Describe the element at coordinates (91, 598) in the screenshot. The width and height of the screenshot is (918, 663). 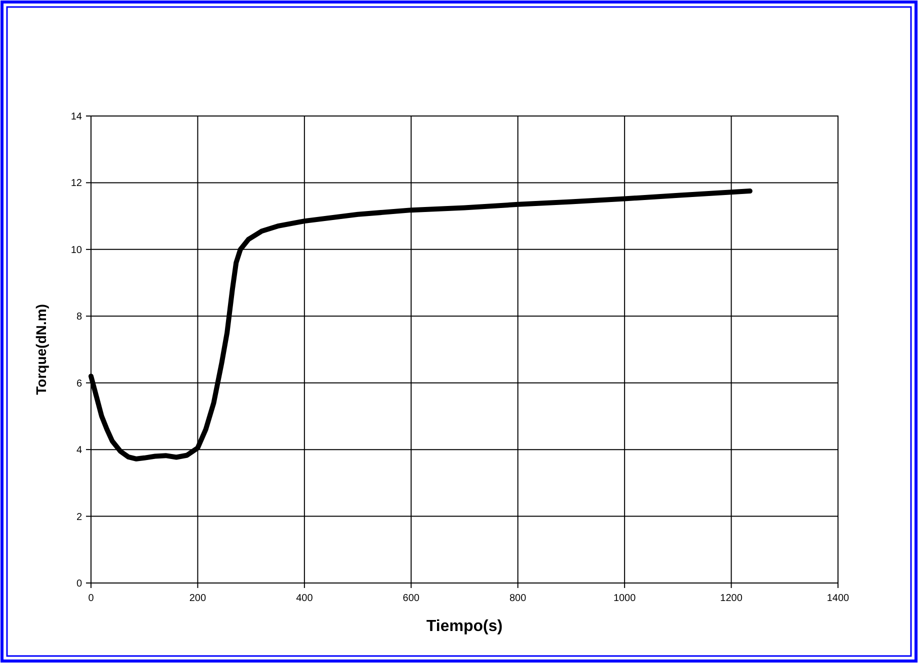
I see `x-tick-label: 0` at that location.